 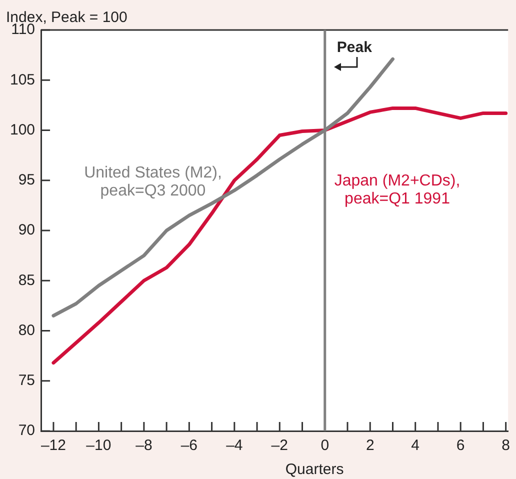 What do you see at coordinates (144, 445) in the screenshot?
I see `x-tick-label: –8` at bounding box center [144, 445].